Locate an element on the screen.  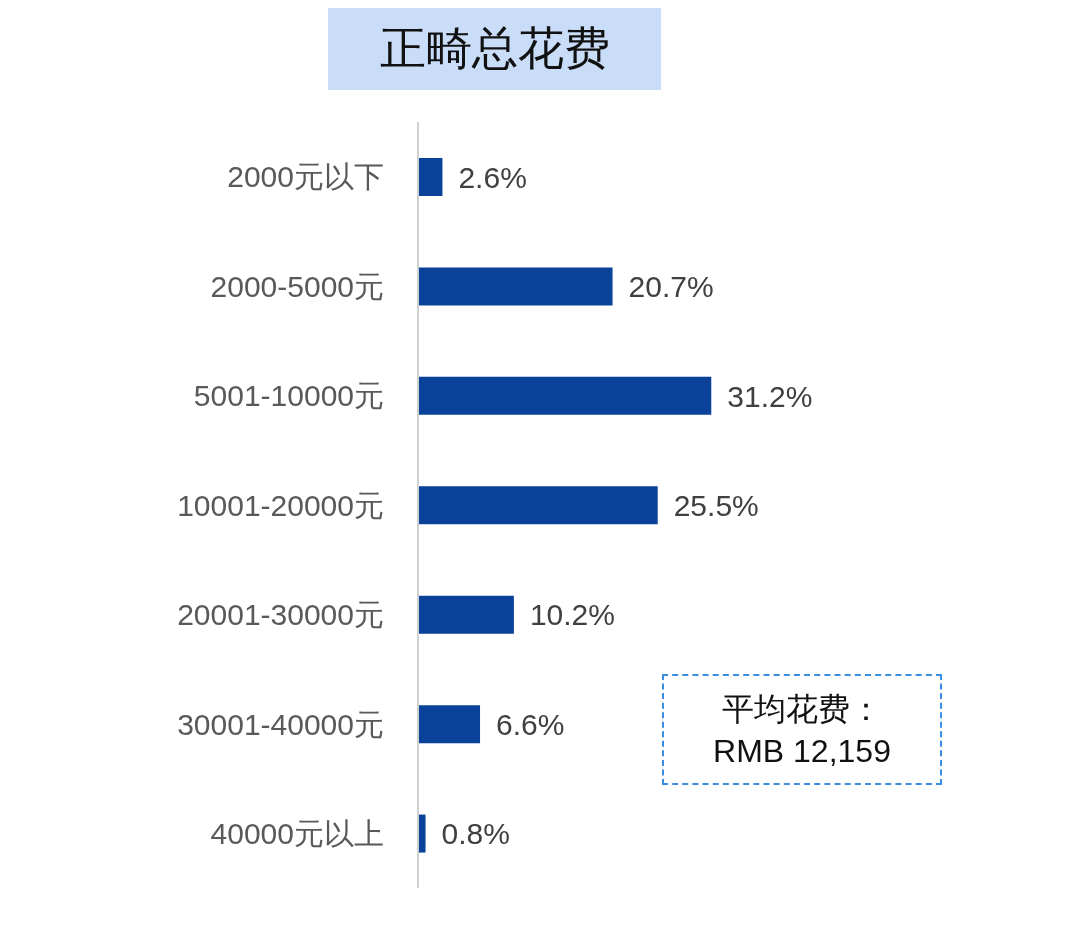
data-label: 0.8% is located at coordinates (475, 834).